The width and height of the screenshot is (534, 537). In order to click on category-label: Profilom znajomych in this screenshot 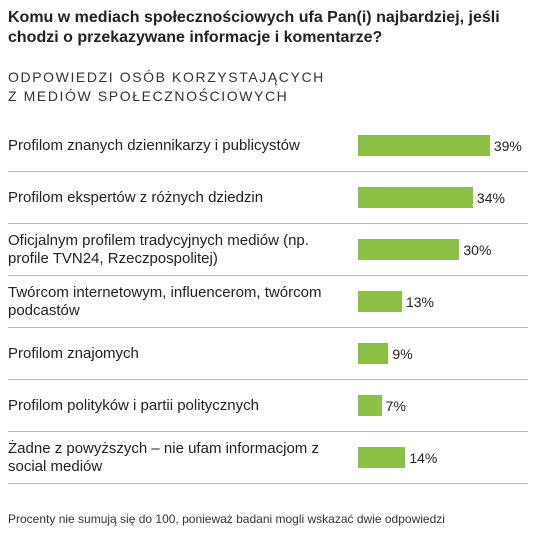, I will do `click(73, 353)`.